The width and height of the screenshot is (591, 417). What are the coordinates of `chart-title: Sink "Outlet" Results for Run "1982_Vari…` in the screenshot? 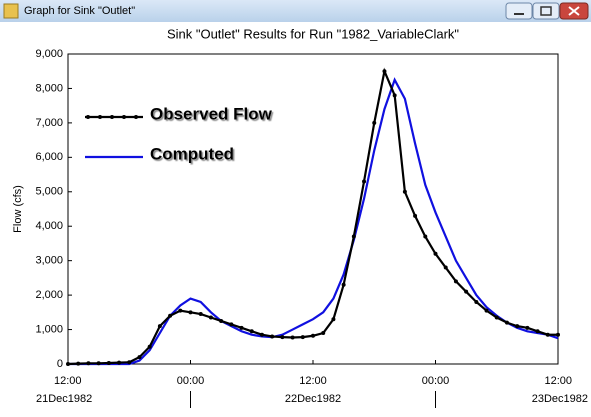 It's located at (313, 33).